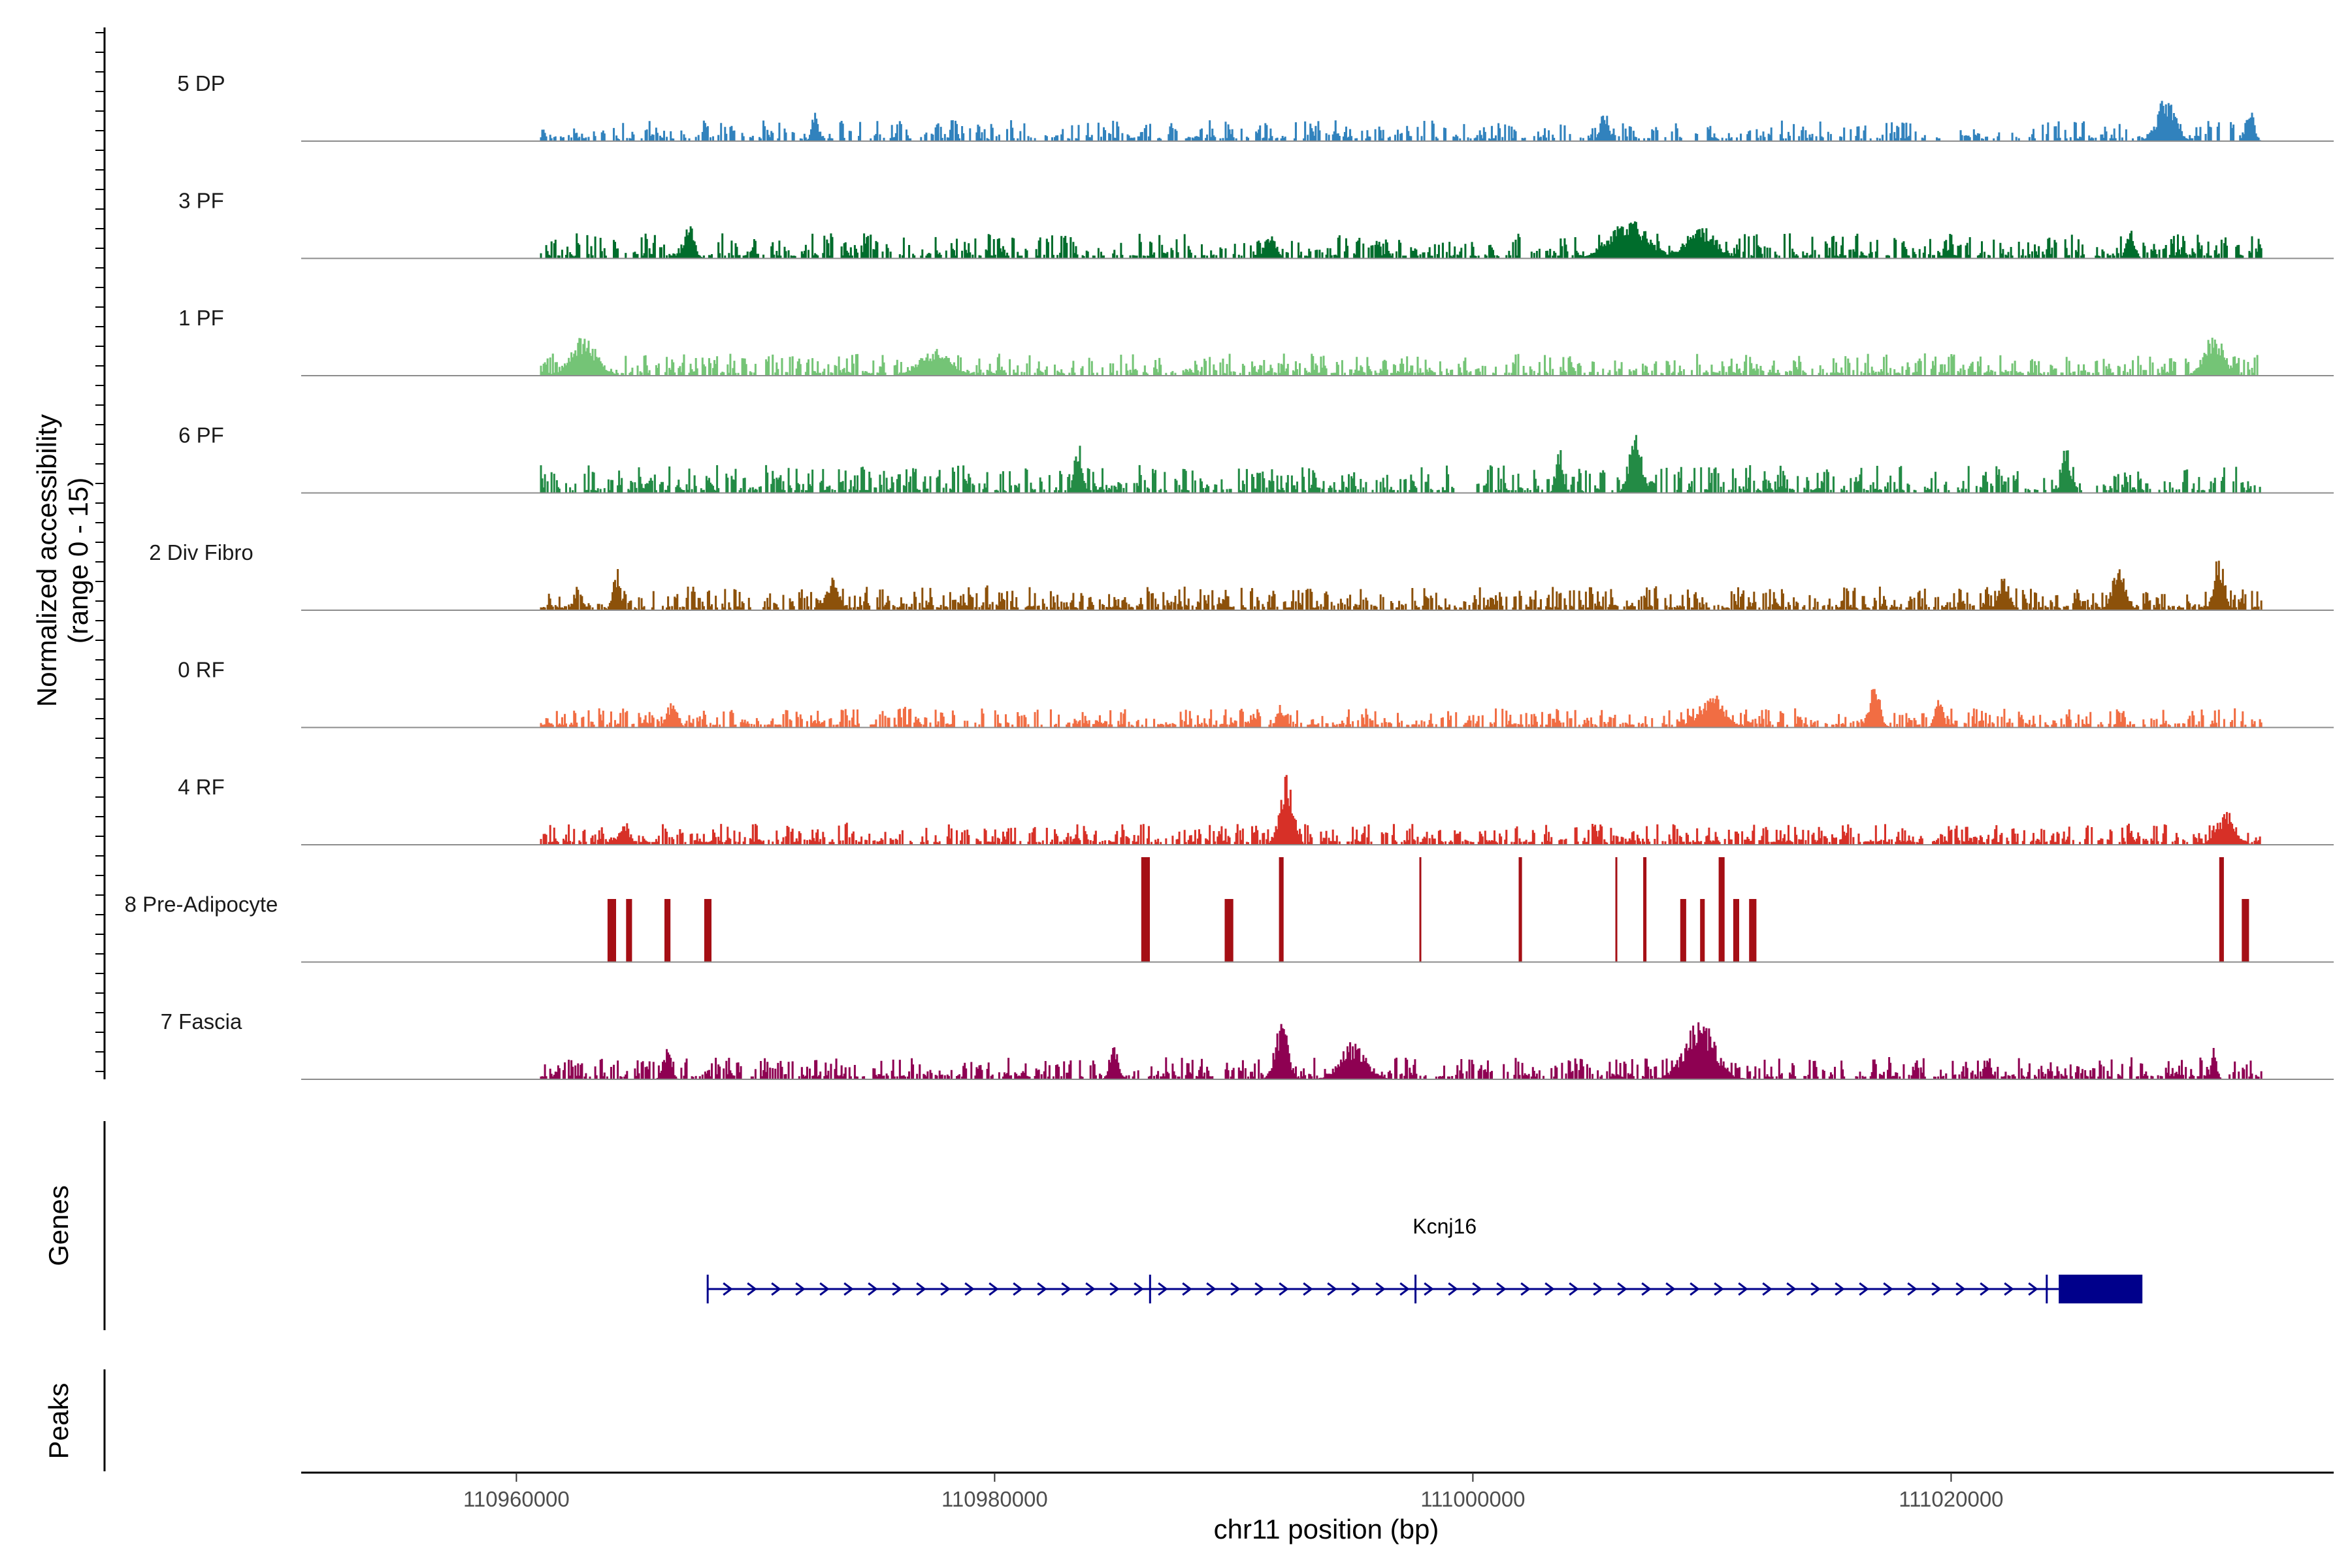 The width and height of the screenshot is (2352, 1568). I want to click on track-2-div-fibro: 2 Div Fibro, so click(1241, 575).